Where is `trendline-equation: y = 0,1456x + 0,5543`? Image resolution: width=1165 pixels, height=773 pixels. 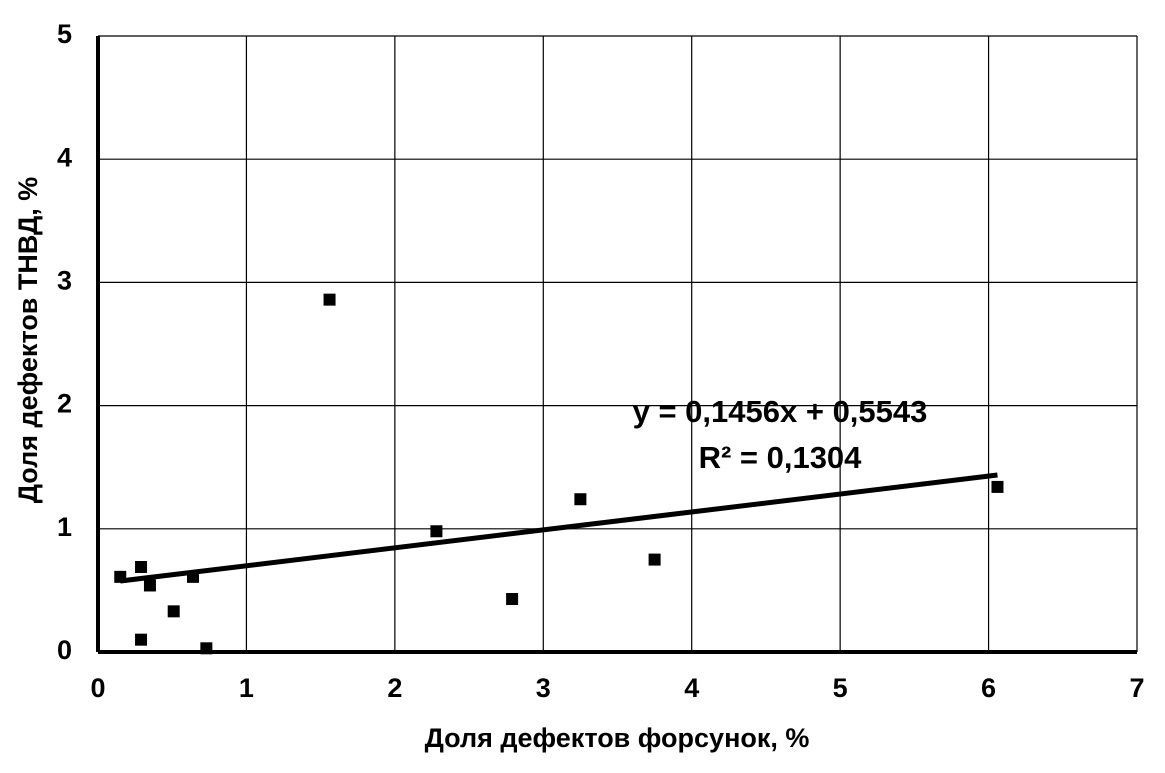 trendline-equation: y = 0,1456x + 0,5543 is located at coordinates (780, 411).